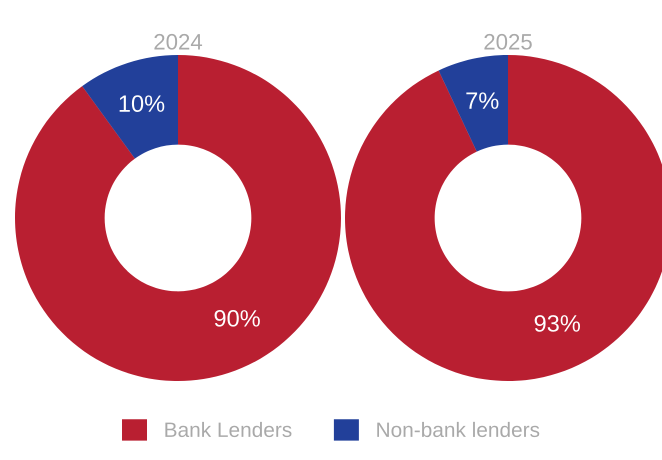 The image size is (662, 460). What do you see at coordinates (142, 103) in the screenshot?
I see `data-label: 10%` at bounding box center [142, 103].